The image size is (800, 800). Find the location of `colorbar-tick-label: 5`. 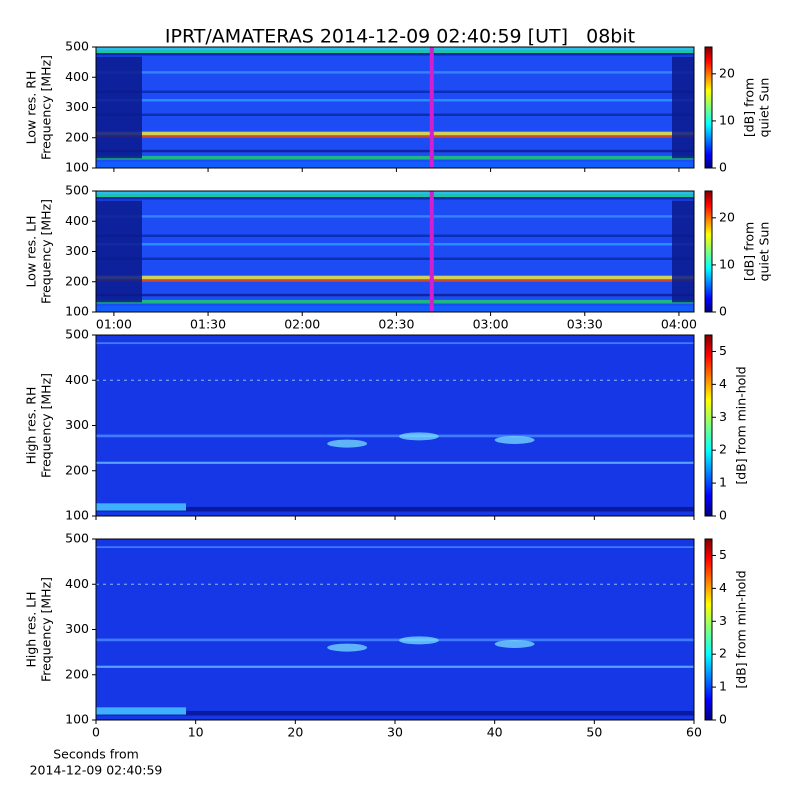

colorbar-tick-label: 5 is located at coordinates (723, 554).